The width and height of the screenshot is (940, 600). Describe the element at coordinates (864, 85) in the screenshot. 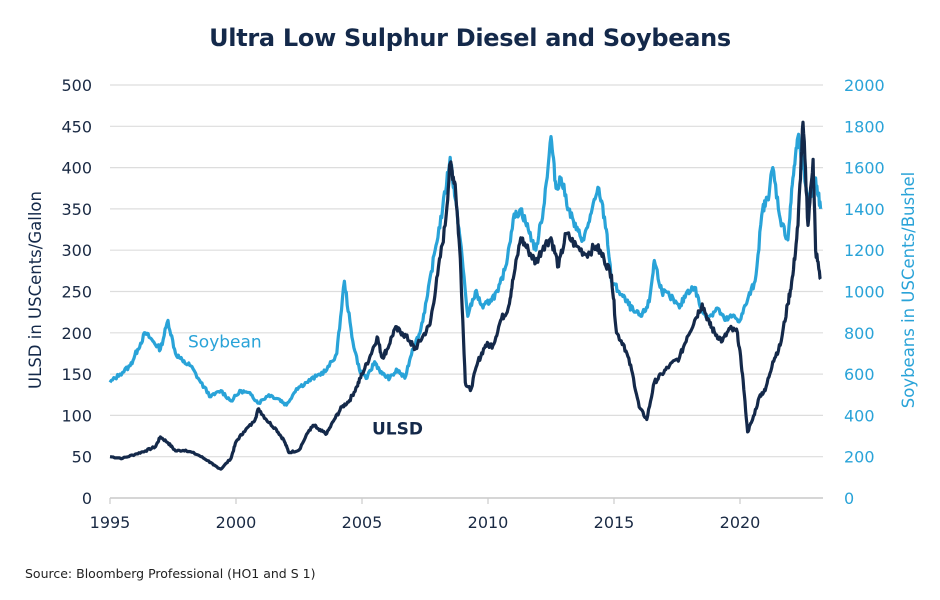

I see `y-right-tick-label: 2000` at that location.